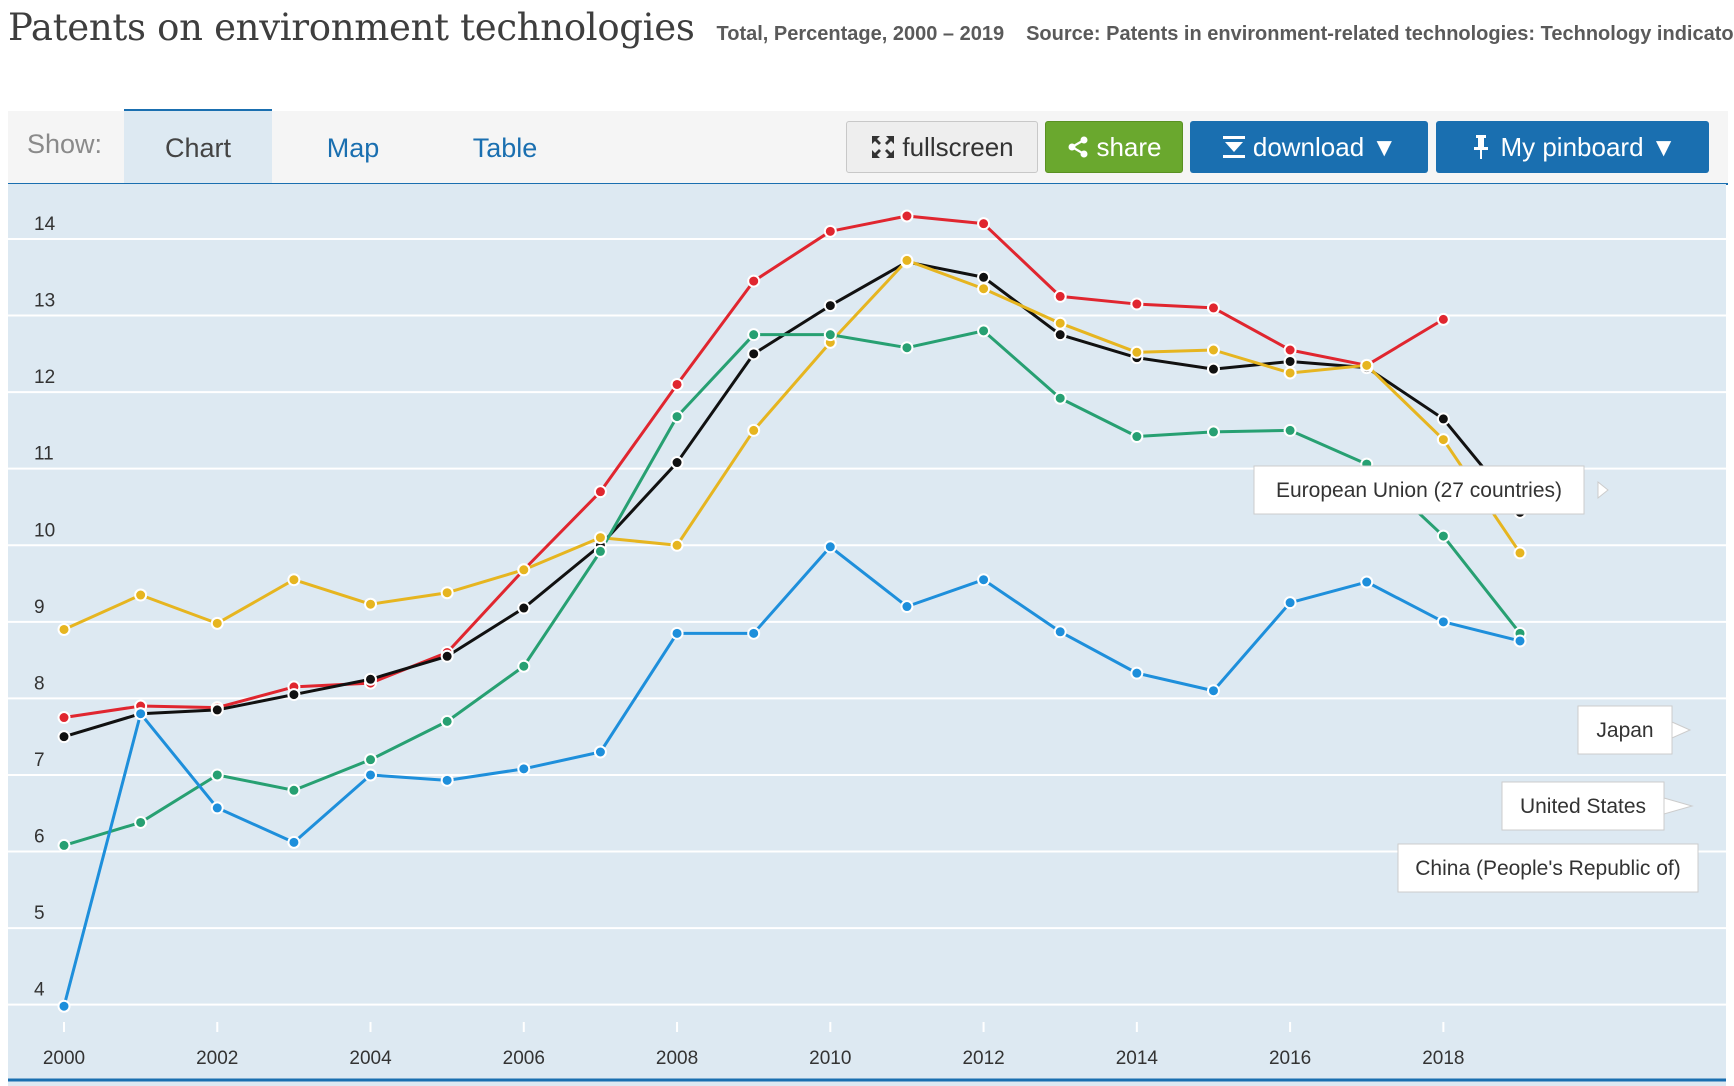 The width and height of the screenshot is (1734, 1086). Describe the element at coordinates (44, 377) in the screenshot. I see `y-tick-label: 12` at that location.